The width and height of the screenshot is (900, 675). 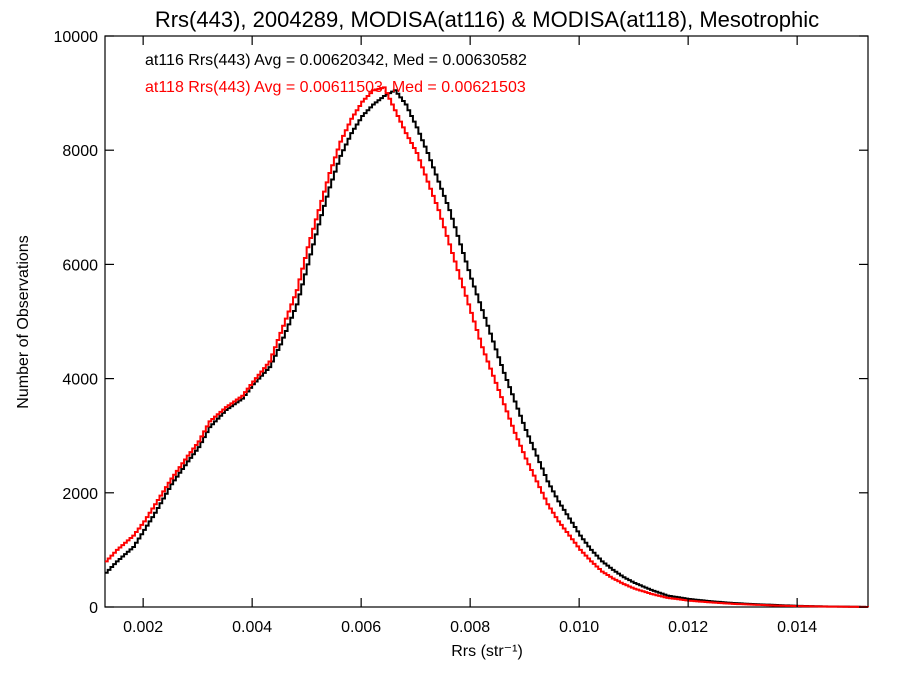 What do you see at coordinates (80, 494) in the screenshot?
I see `y-tick-label: 2000` at bounding box center [80, 494].